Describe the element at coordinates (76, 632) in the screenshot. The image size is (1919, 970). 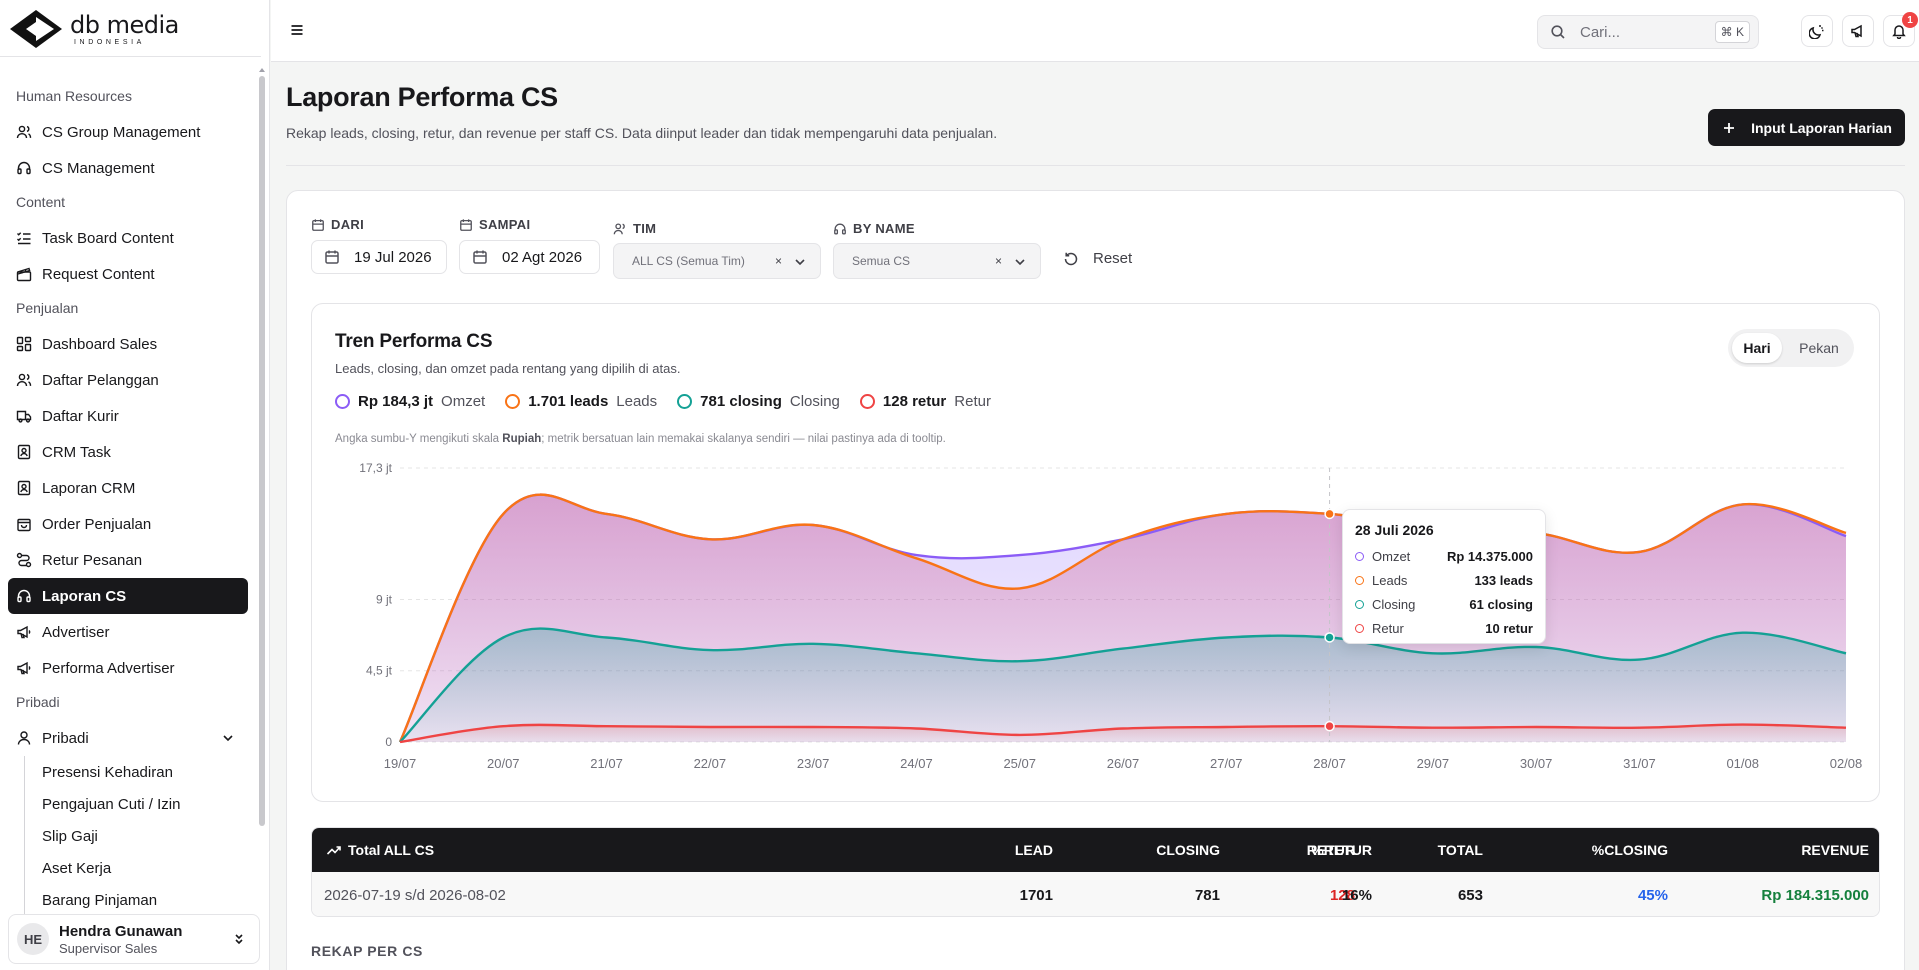
I see `sidebar-item-label: Advertiser` at that location.